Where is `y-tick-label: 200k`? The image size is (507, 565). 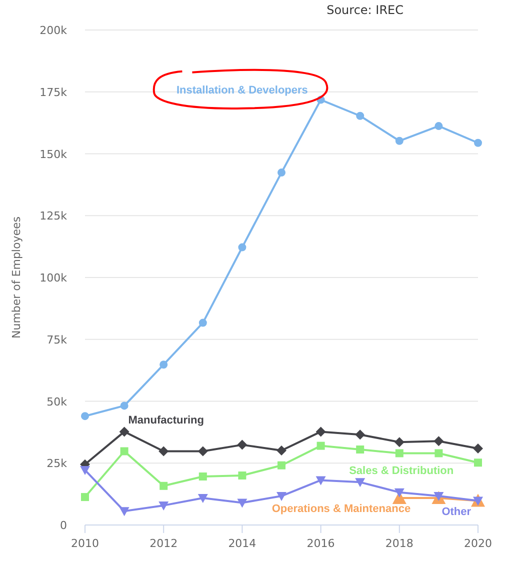
y-tick-label: 200k is located at coordinates (54, 30).